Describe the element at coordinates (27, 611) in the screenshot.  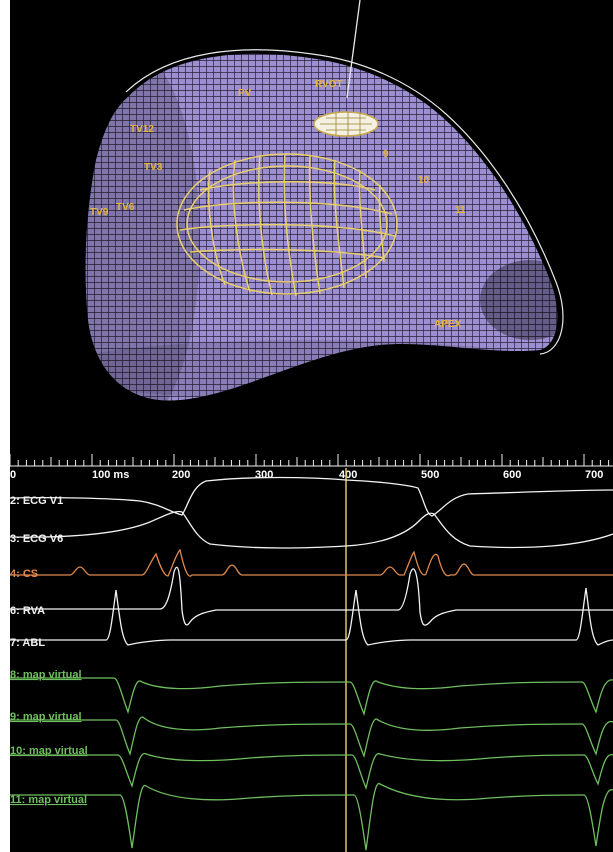
I see `channel-label-rva: 6: RVA` at that location.